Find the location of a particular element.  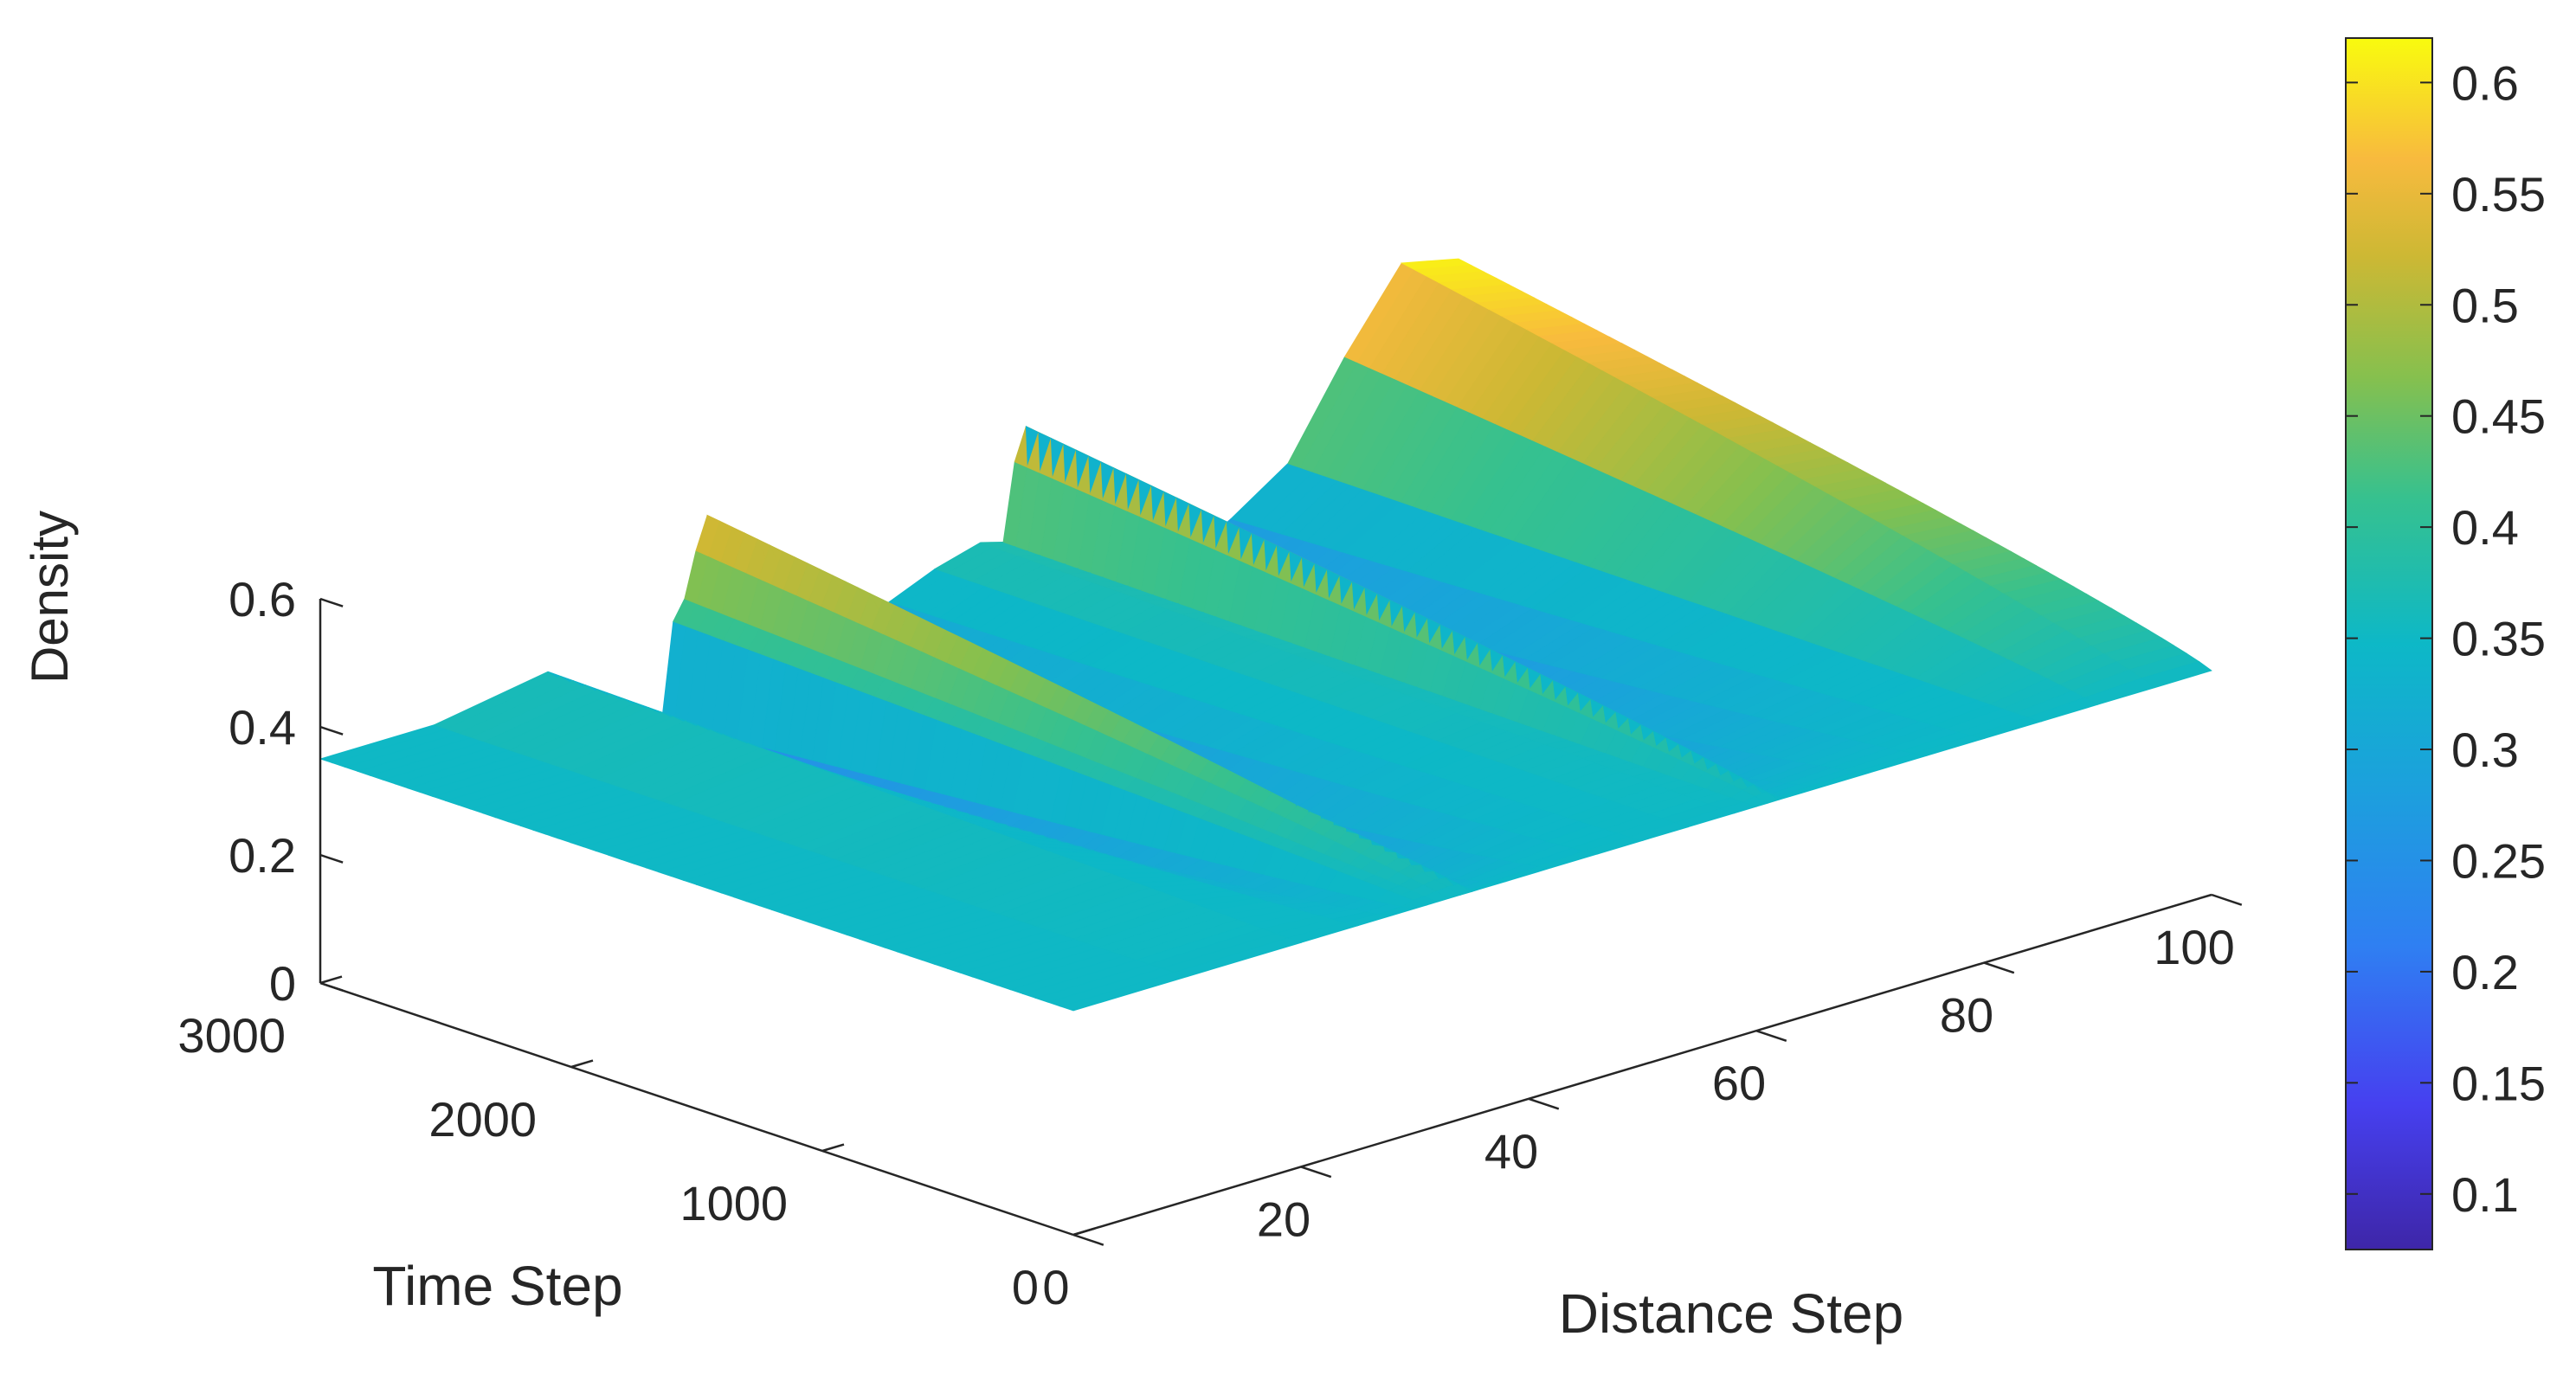

colorbar-gradient is located at coordinates (2389, 643).